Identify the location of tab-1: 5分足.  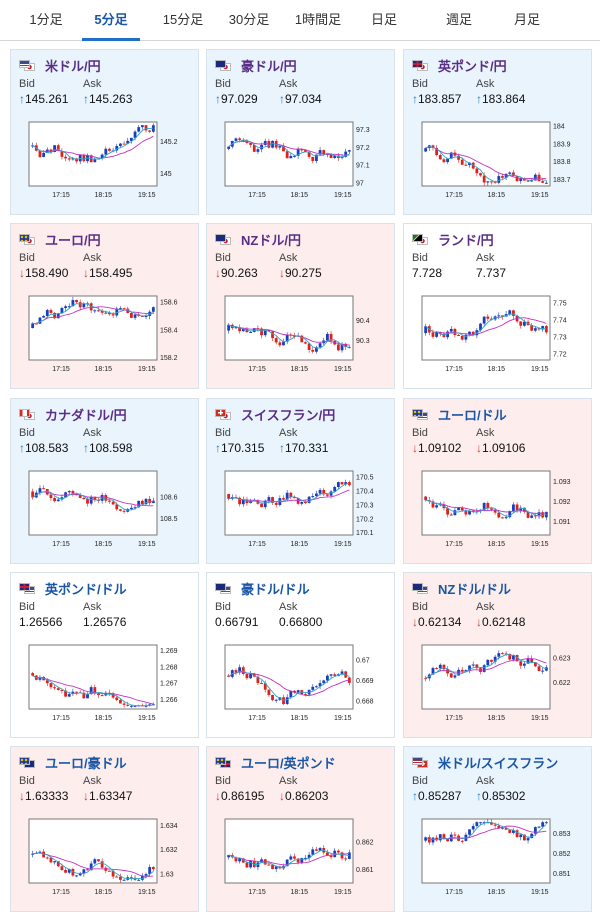
(111, 20).